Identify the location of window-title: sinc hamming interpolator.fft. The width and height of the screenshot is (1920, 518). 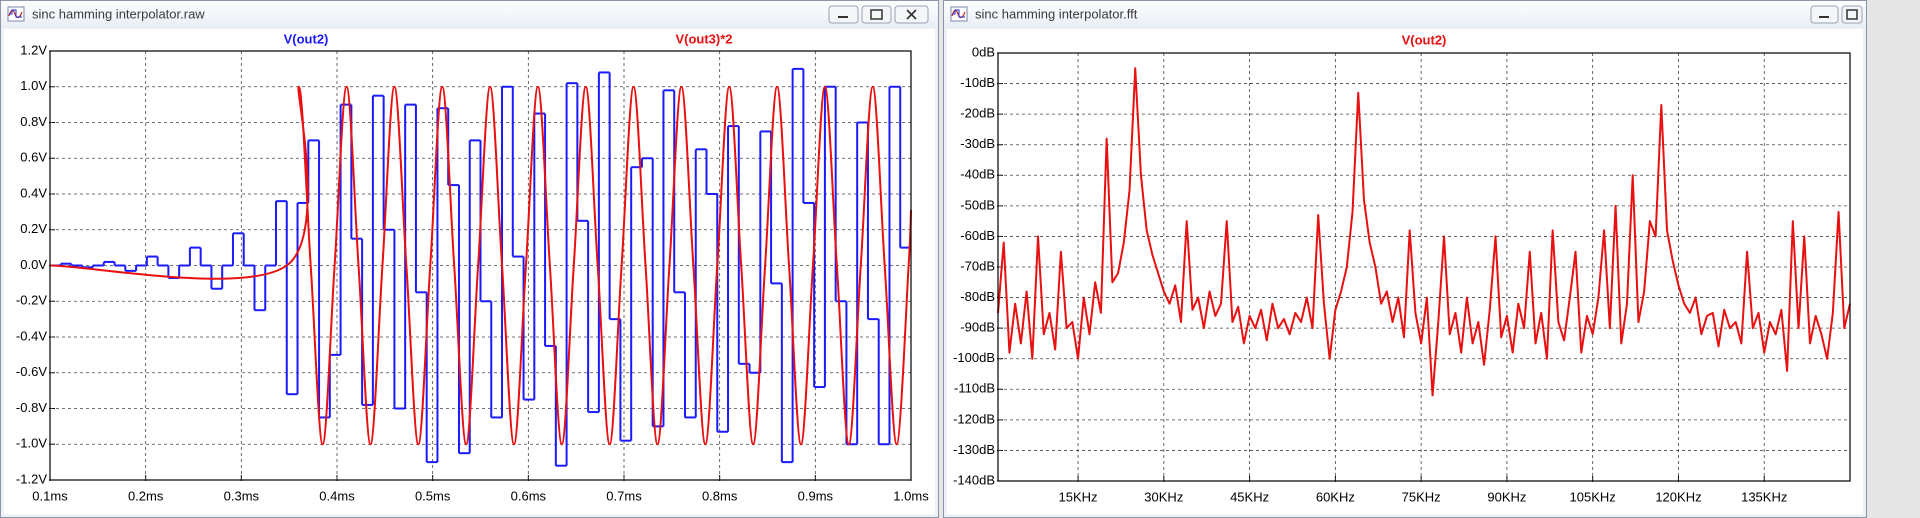
(1056, 13).